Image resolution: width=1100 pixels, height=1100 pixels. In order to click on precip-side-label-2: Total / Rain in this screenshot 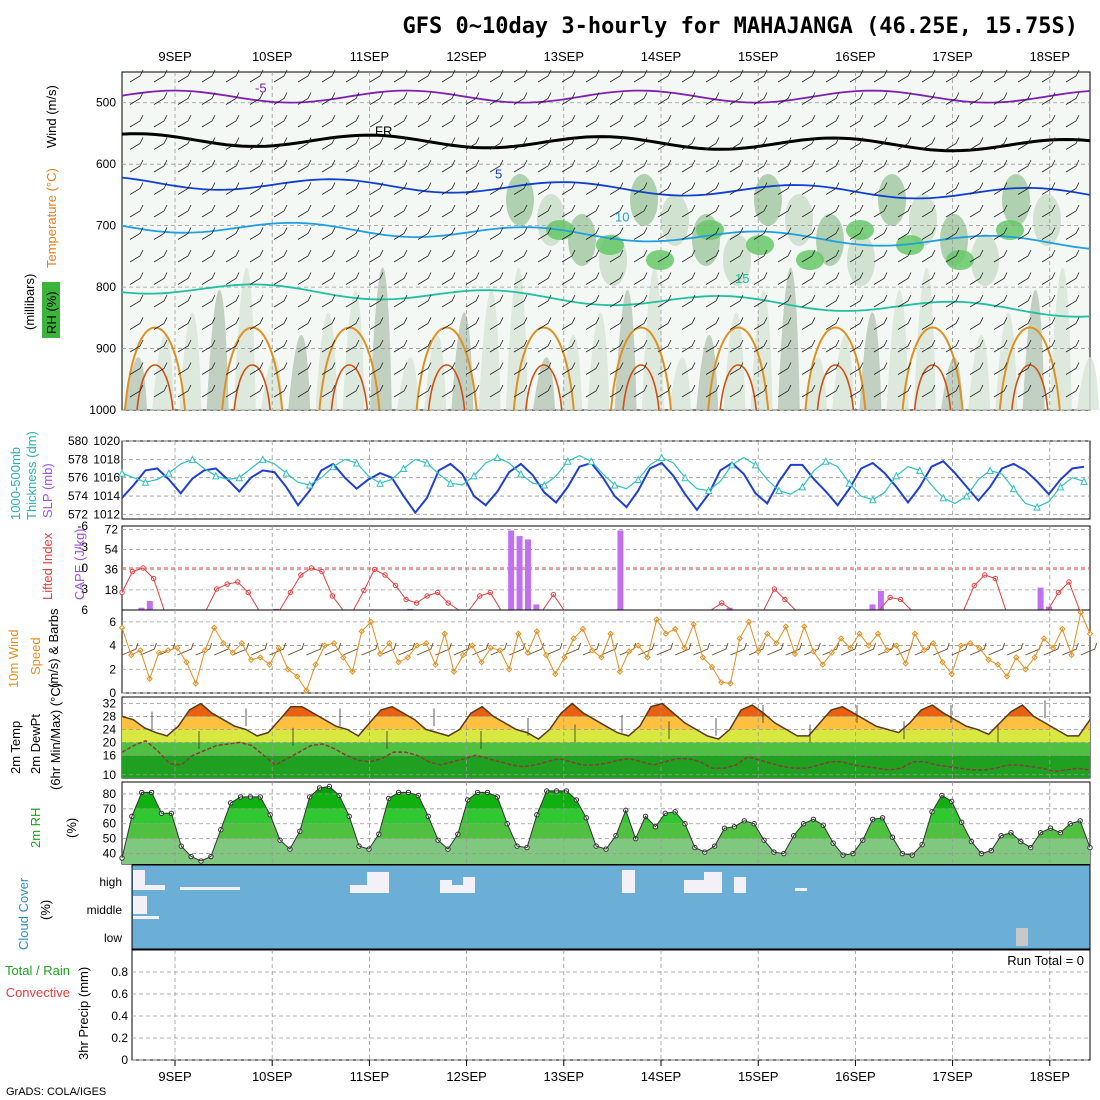, I will do `click(37, 970)`.